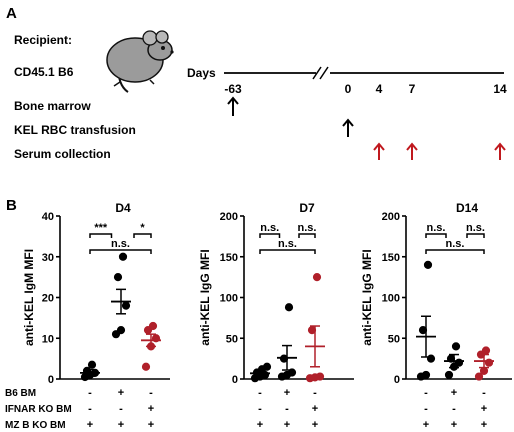  Describe the element at coordinates (20, 393) in the screenshot. I see `row-label-b6-bm: B6 BM` at that location.